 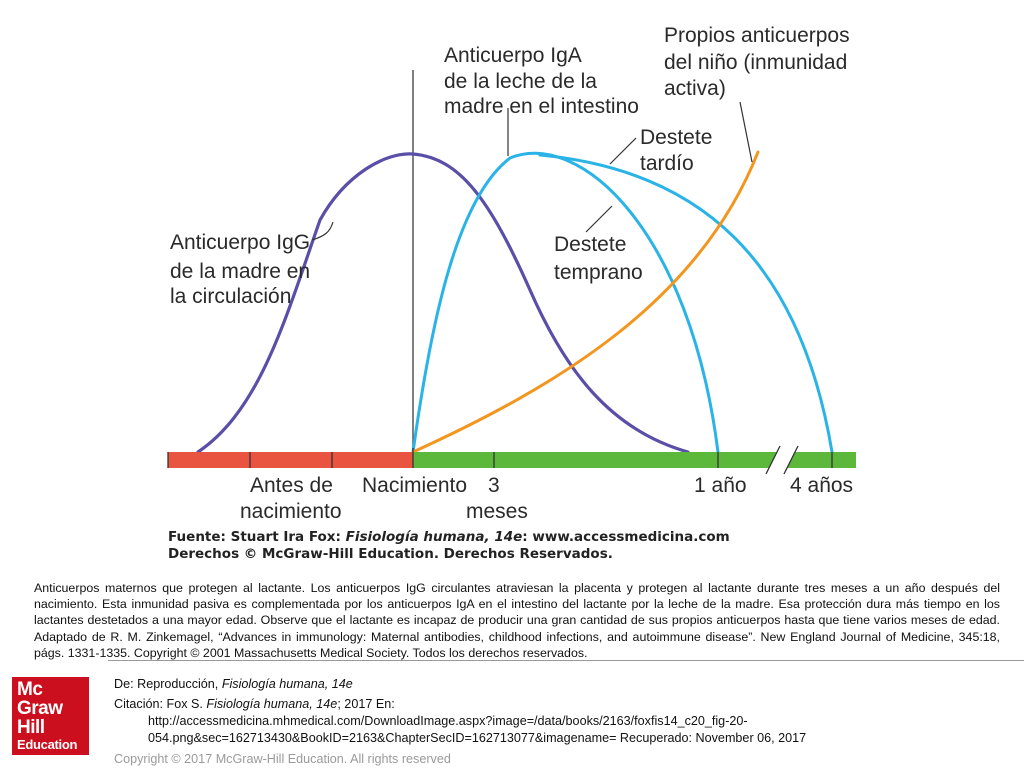 What do you see at coordinates (50, 716) in the screenshot?
I see `mcgraw-hill-logo: Mc Graw Hill Education` at bounding box center [50, 716].